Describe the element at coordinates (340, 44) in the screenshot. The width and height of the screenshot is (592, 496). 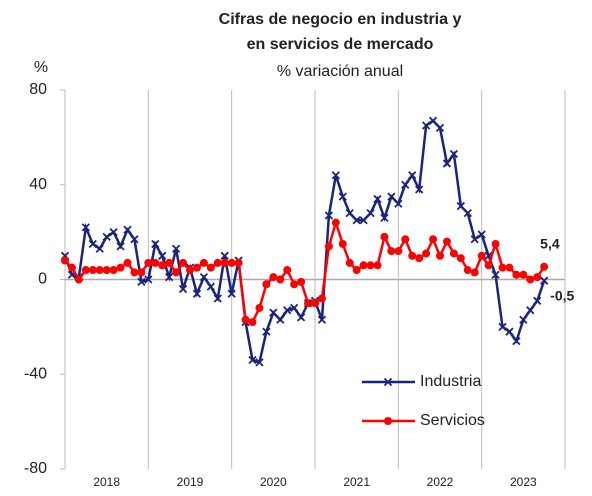
I see `chart-title: en servicios de mercado` at that location.